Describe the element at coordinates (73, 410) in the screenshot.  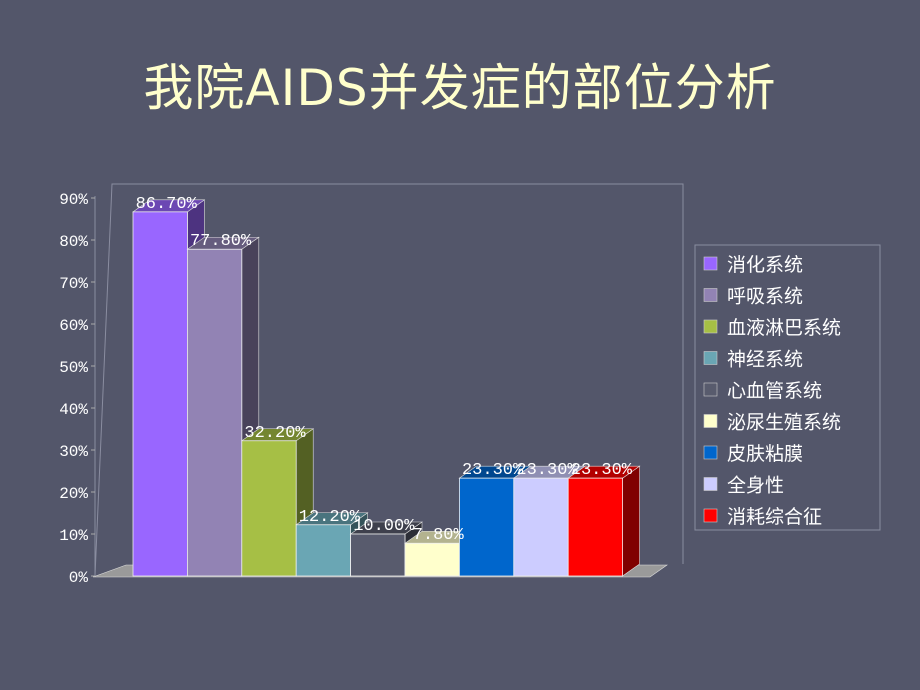
I see `y-tick-label: 40%` at that location.